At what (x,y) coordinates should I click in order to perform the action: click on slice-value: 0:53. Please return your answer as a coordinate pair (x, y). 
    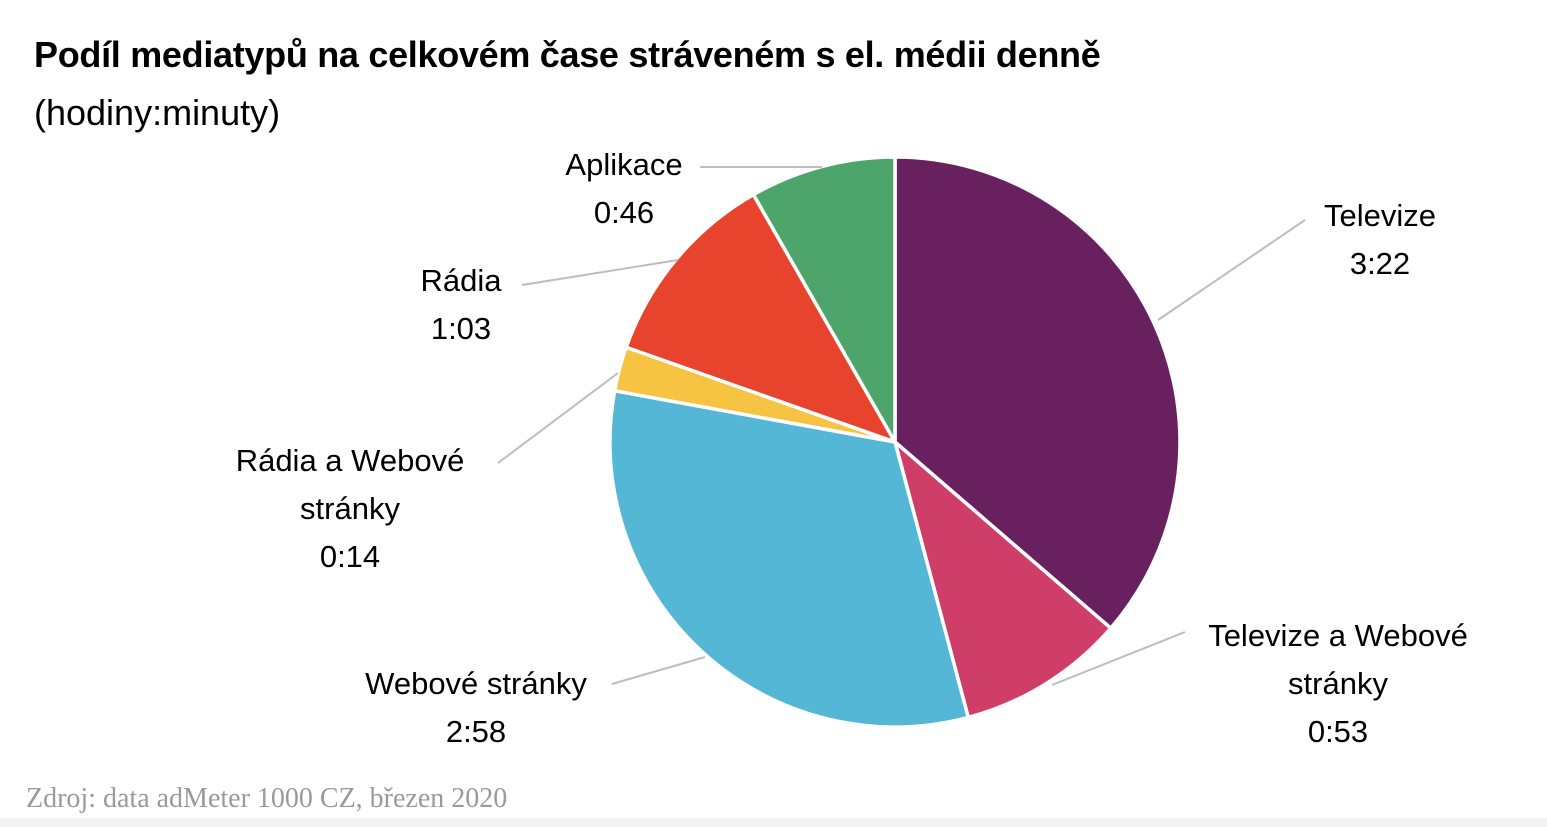
    Looking at the image, I should click on (1338, 731).